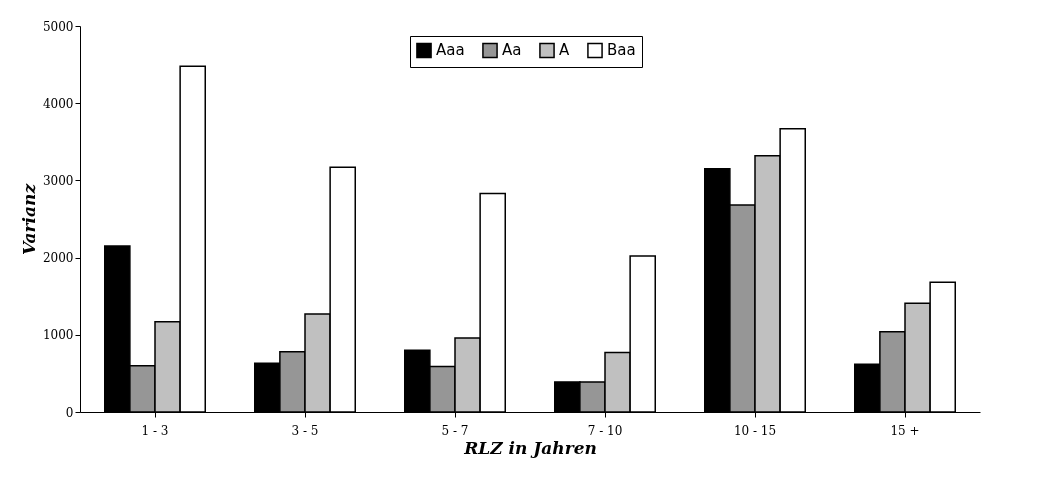 The width and height of the screenshot is (1045, 487). I want to click on y-tick-label: 1000, so click(58, 335).